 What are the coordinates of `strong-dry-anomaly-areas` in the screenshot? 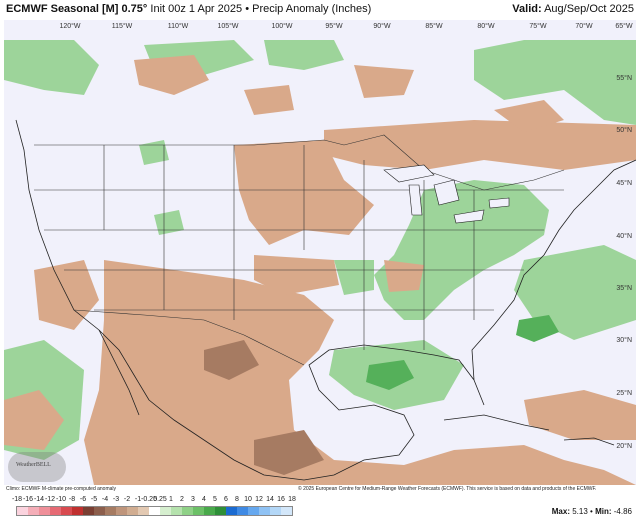 It's located at (264, 407).